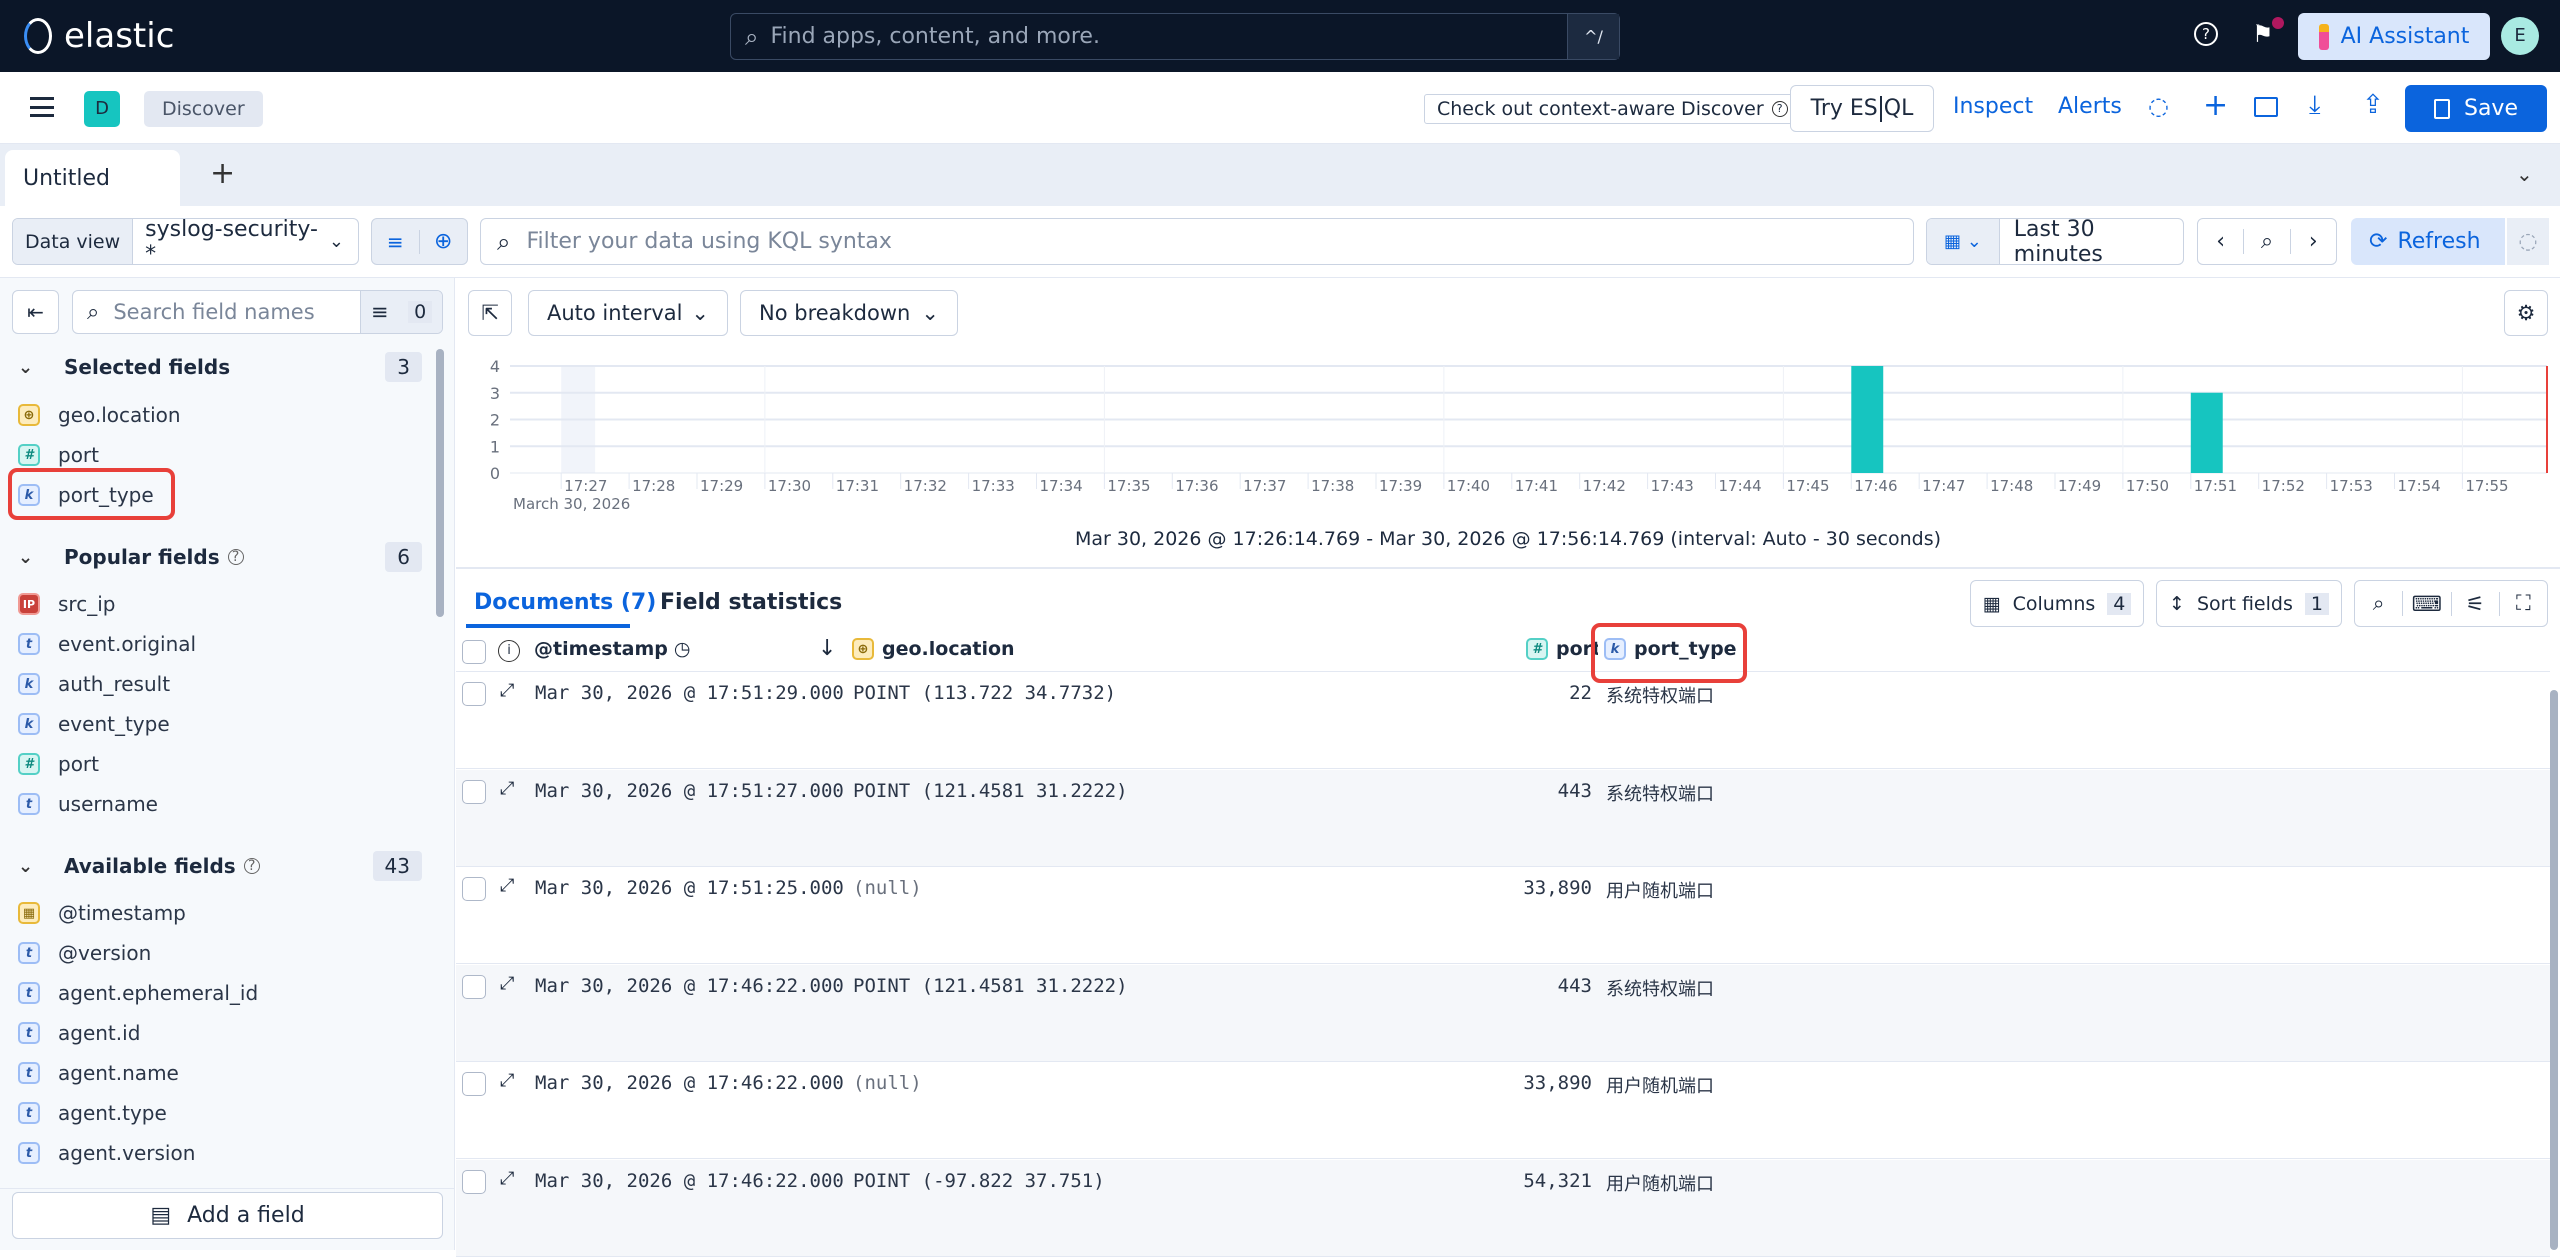  I want to click on interval-select: Auto interval ⌄, so click(628, 313).